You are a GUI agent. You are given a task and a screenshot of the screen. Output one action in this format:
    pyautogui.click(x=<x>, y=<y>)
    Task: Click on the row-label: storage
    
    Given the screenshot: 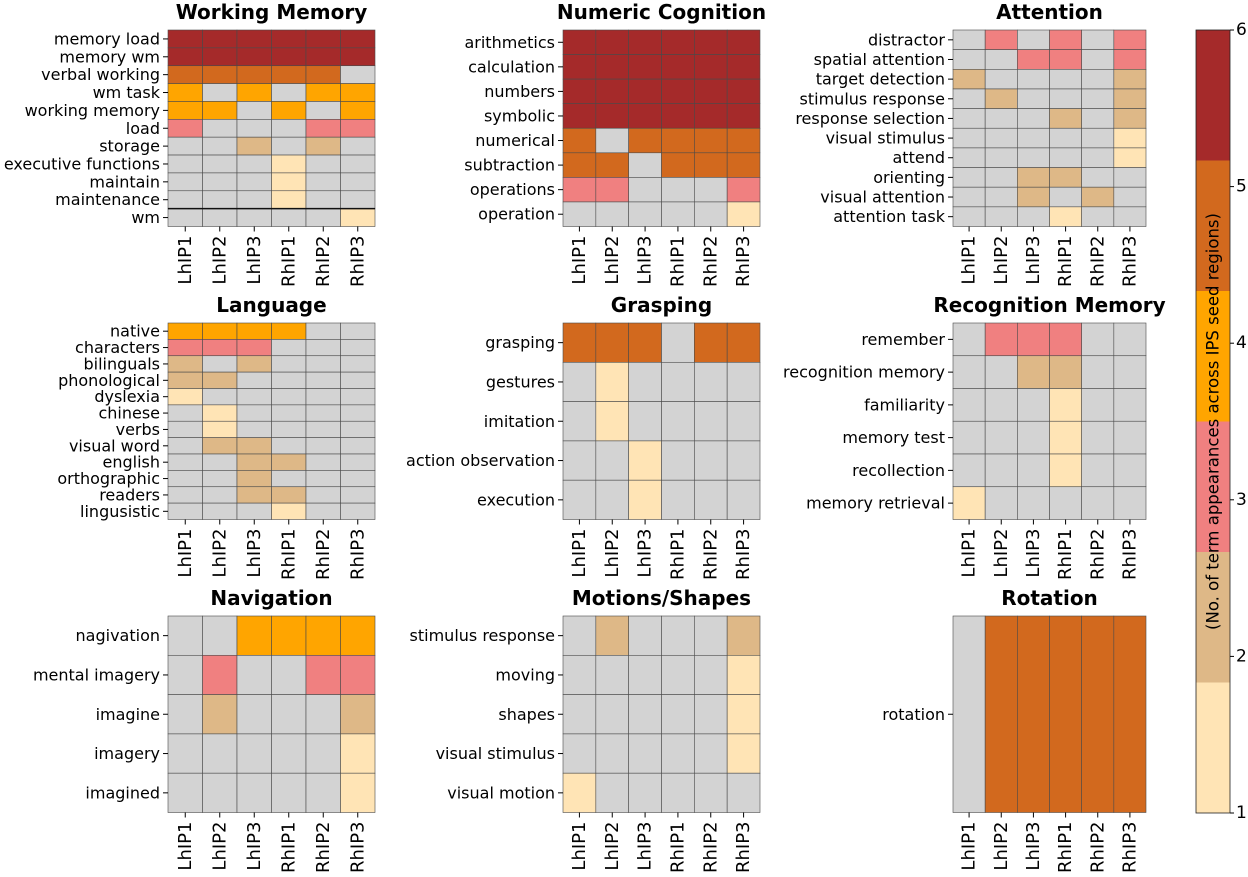 What is the action you would take?
    pyautogui.click(x=129, y=146)
    